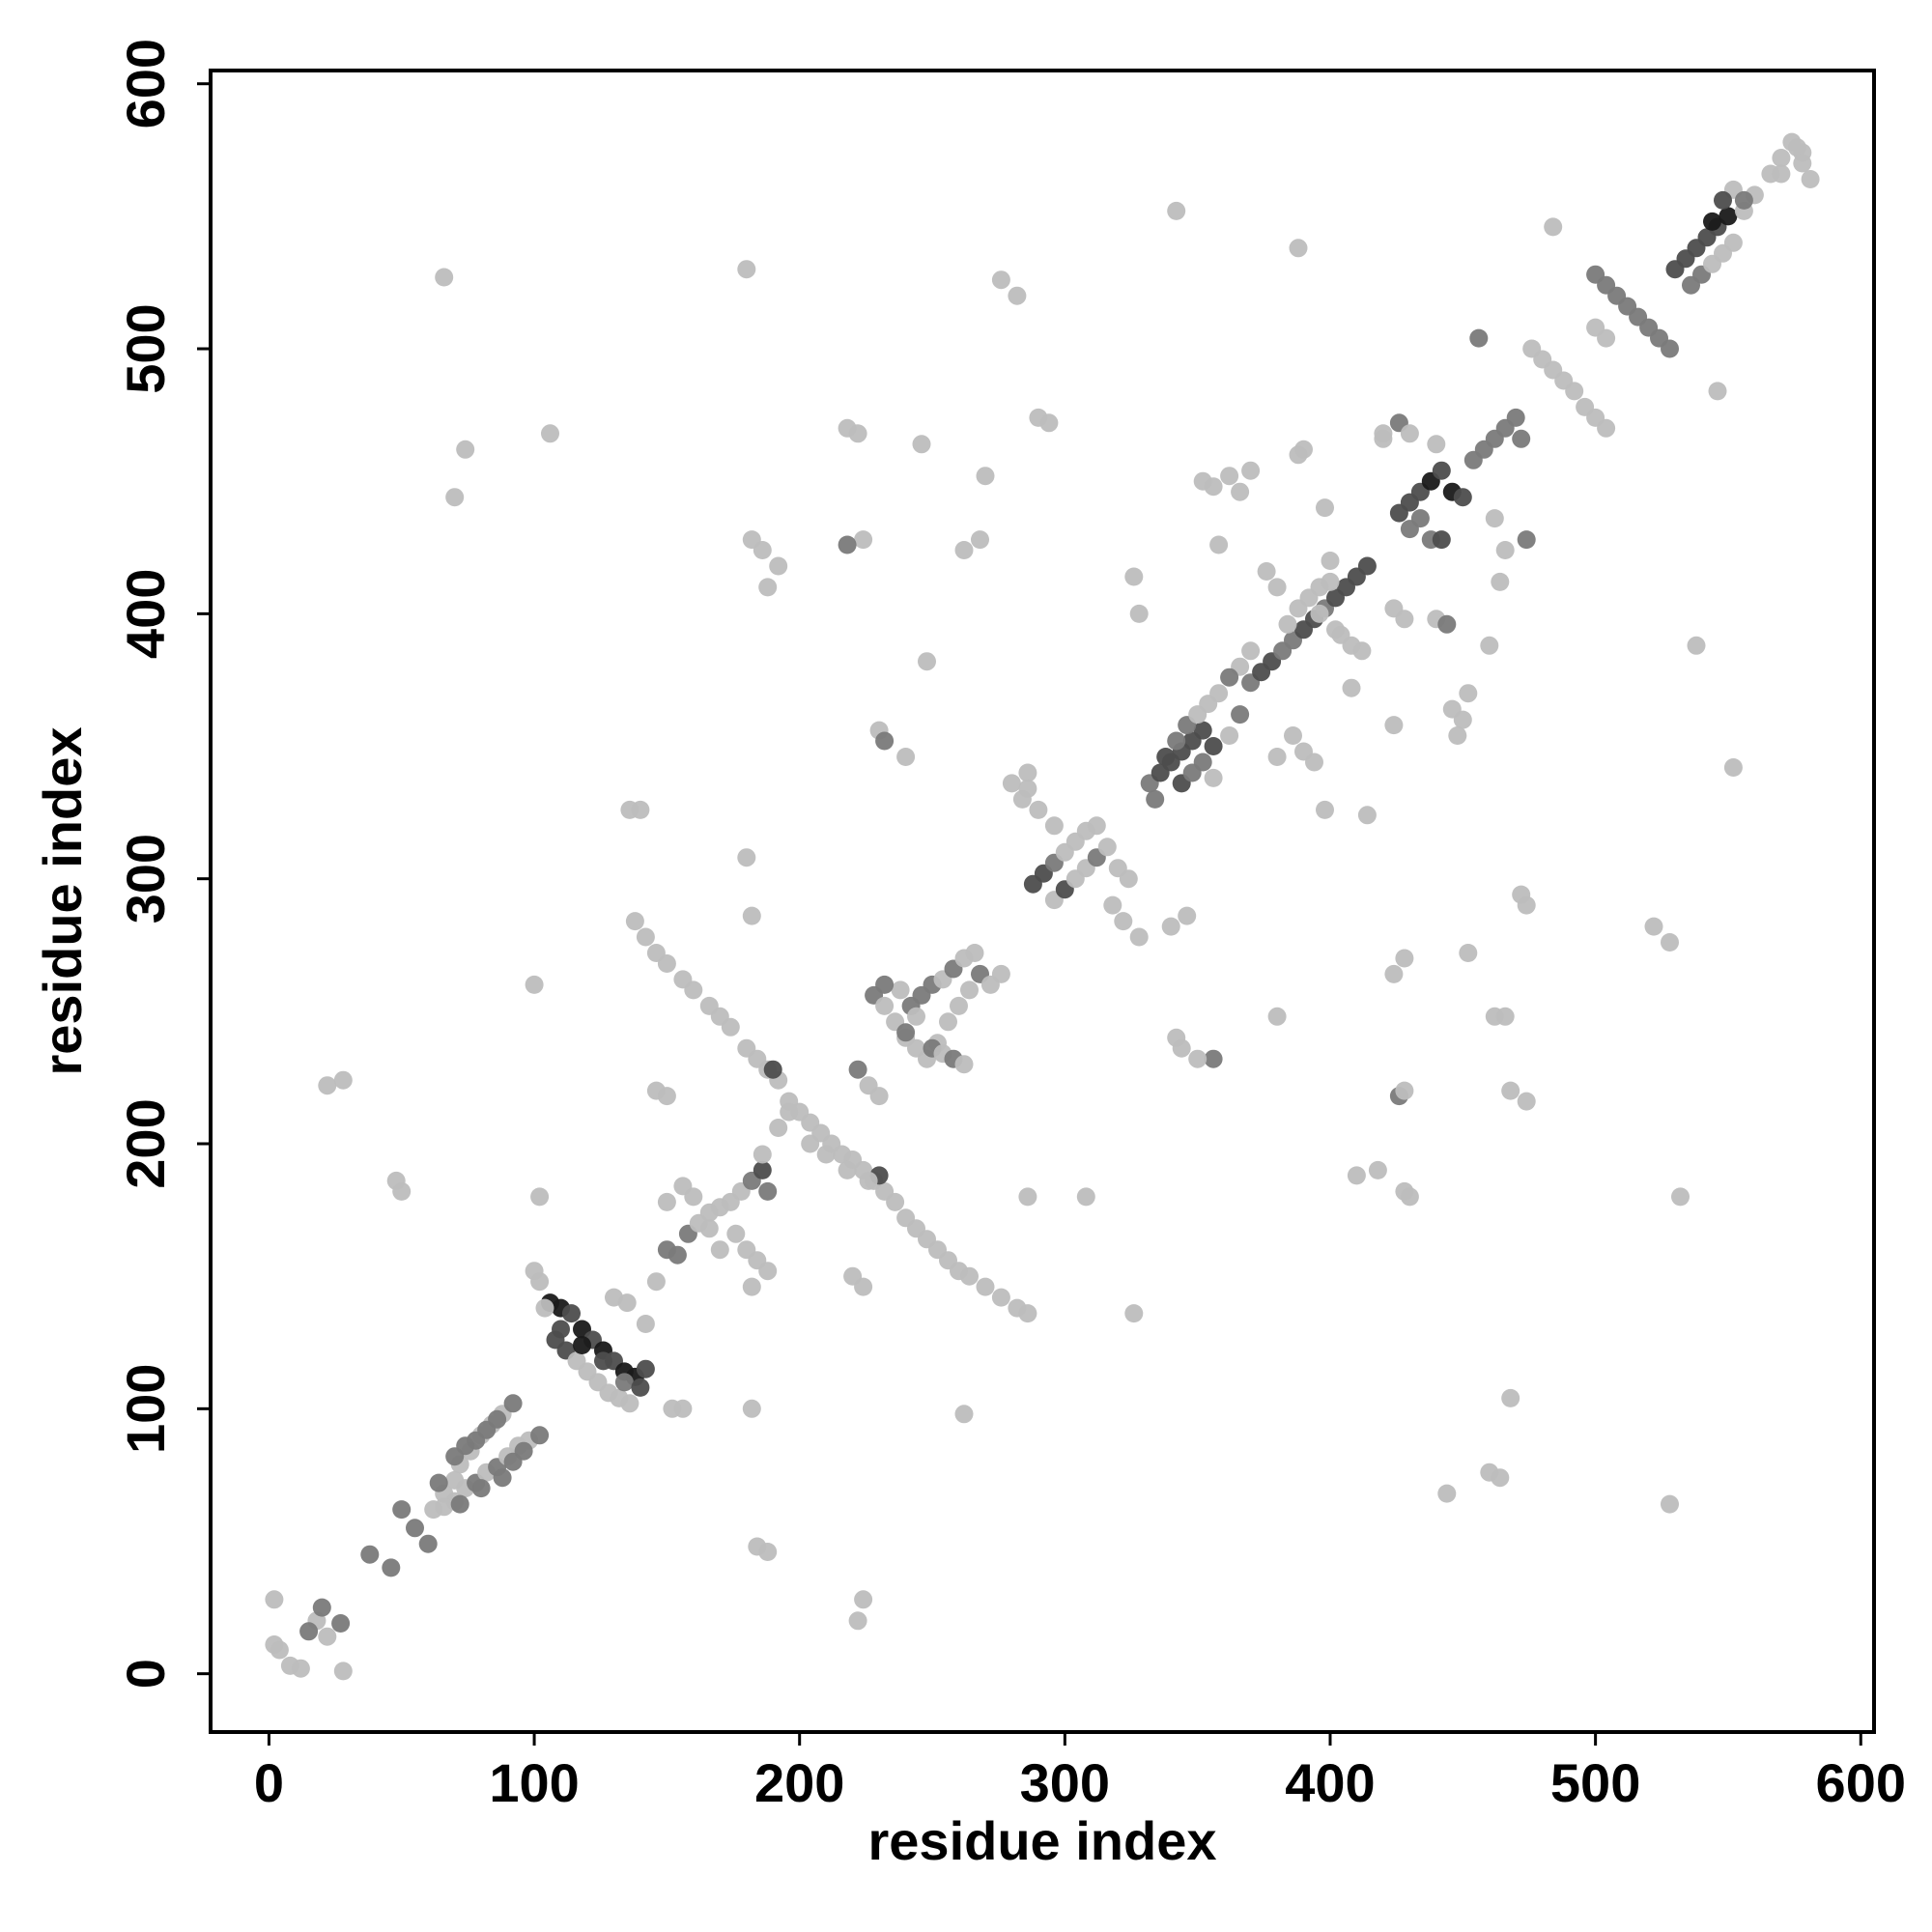 This screenshot has height=1932, width=1932. I want to click on y-tick-label-600: 600, so click(145, 83).